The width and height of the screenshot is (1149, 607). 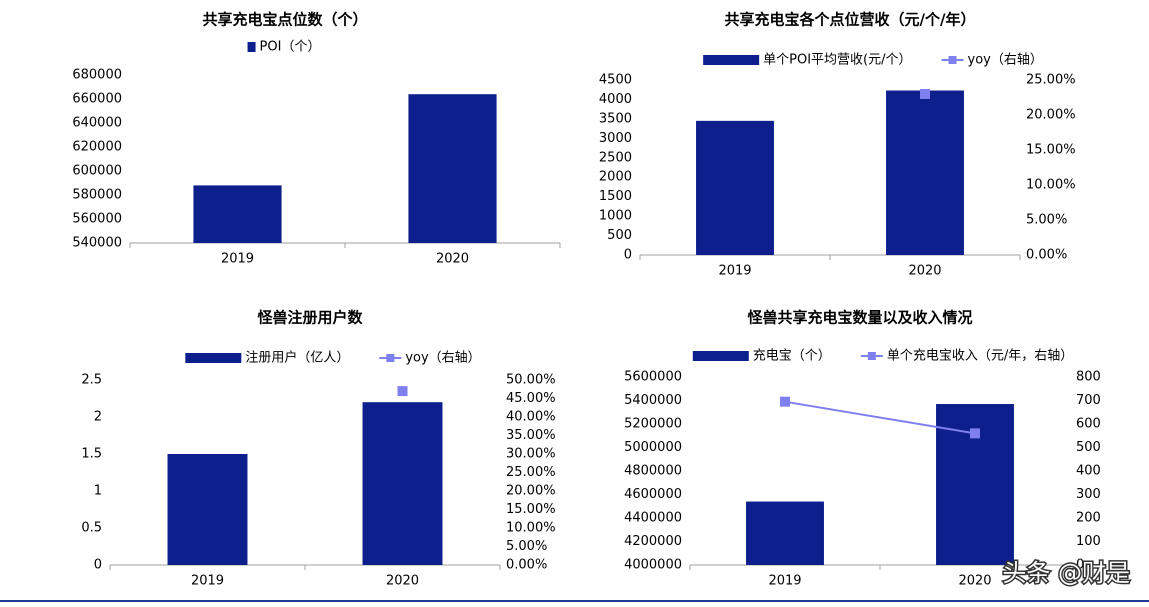 What do you see at coordinates (1066, 573) in the screenshot?
I see `watermark: 头条 @财是` at bounding box center [1066, 573].